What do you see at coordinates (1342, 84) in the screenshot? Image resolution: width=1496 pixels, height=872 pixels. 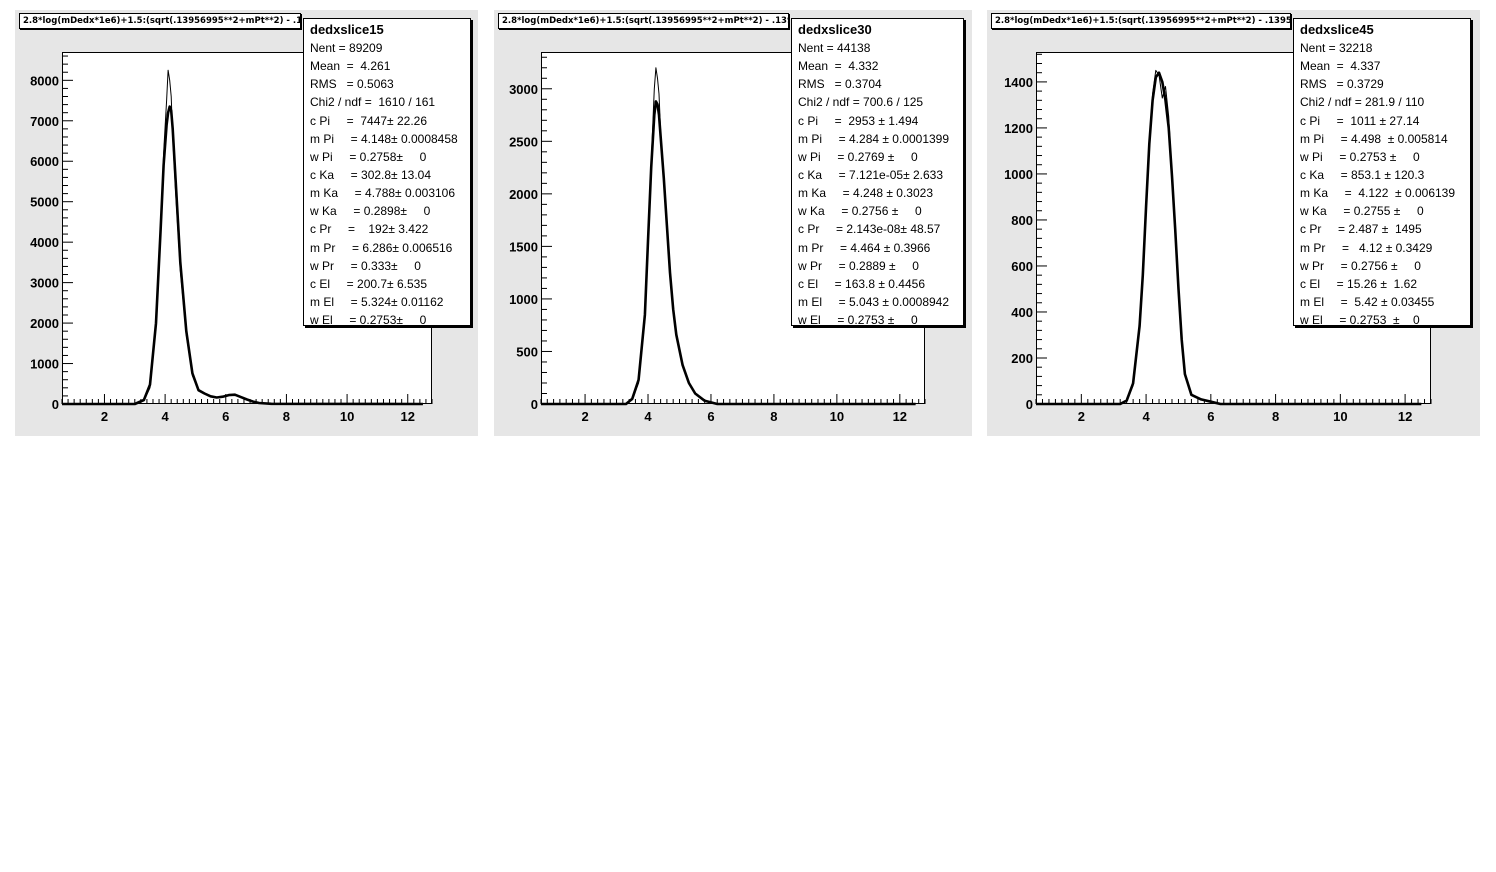 I see `stats-row: RMS = 0.3729` at bounding box center [1342, 84].